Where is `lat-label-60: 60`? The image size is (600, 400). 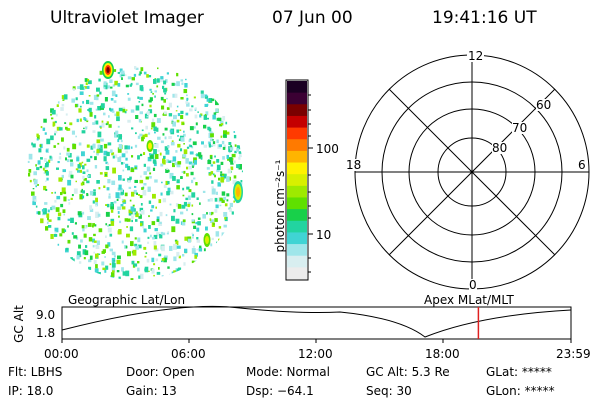
lat-label-60: 60 is located at coordinates (544, 105).